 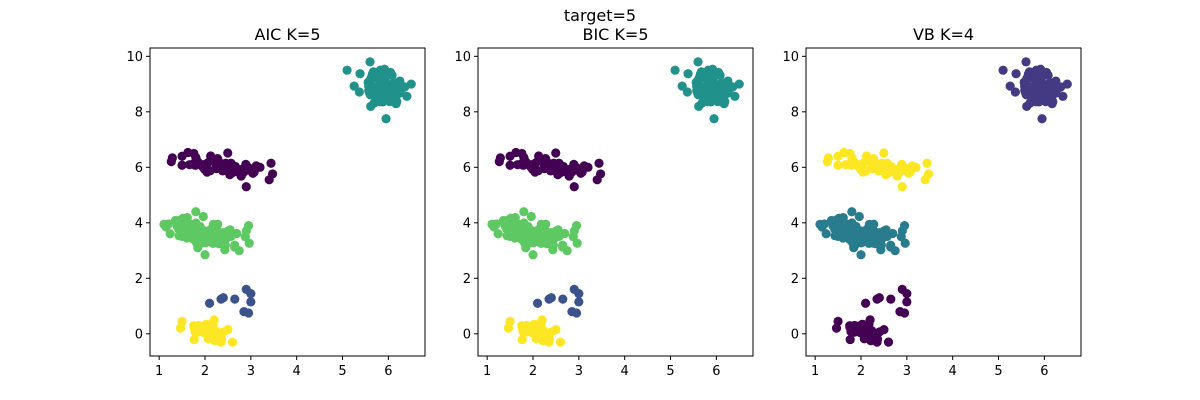 What do you see at coordinates (462, 57) in the screenshot?
I see `y-tick-label: 10` at bounding box center [462, 57].